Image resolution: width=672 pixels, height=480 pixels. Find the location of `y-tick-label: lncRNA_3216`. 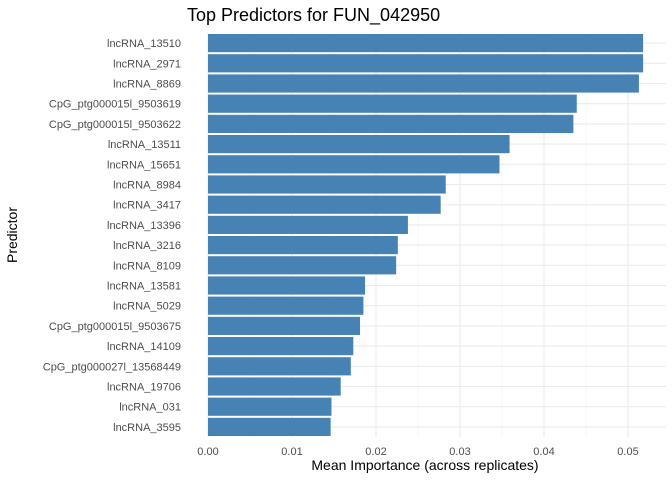

y-tick-label: lncRNA_3216 is located at coordinates (147, 246).